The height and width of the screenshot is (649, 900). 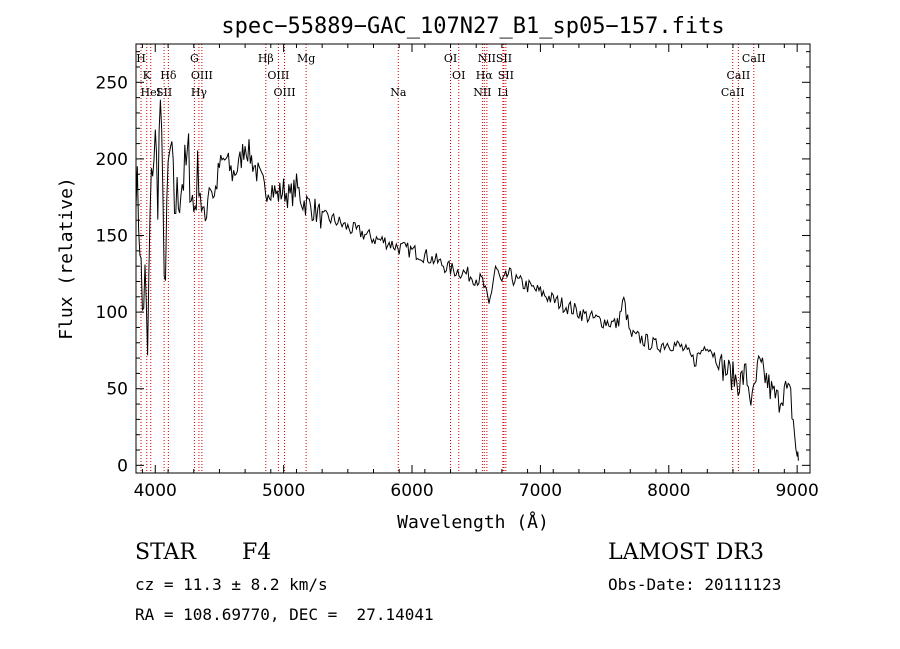 What do you see at coordinates (266, 58) in the screenshot?
I see `line-label: Hβ` at bounding box center [266, 58].